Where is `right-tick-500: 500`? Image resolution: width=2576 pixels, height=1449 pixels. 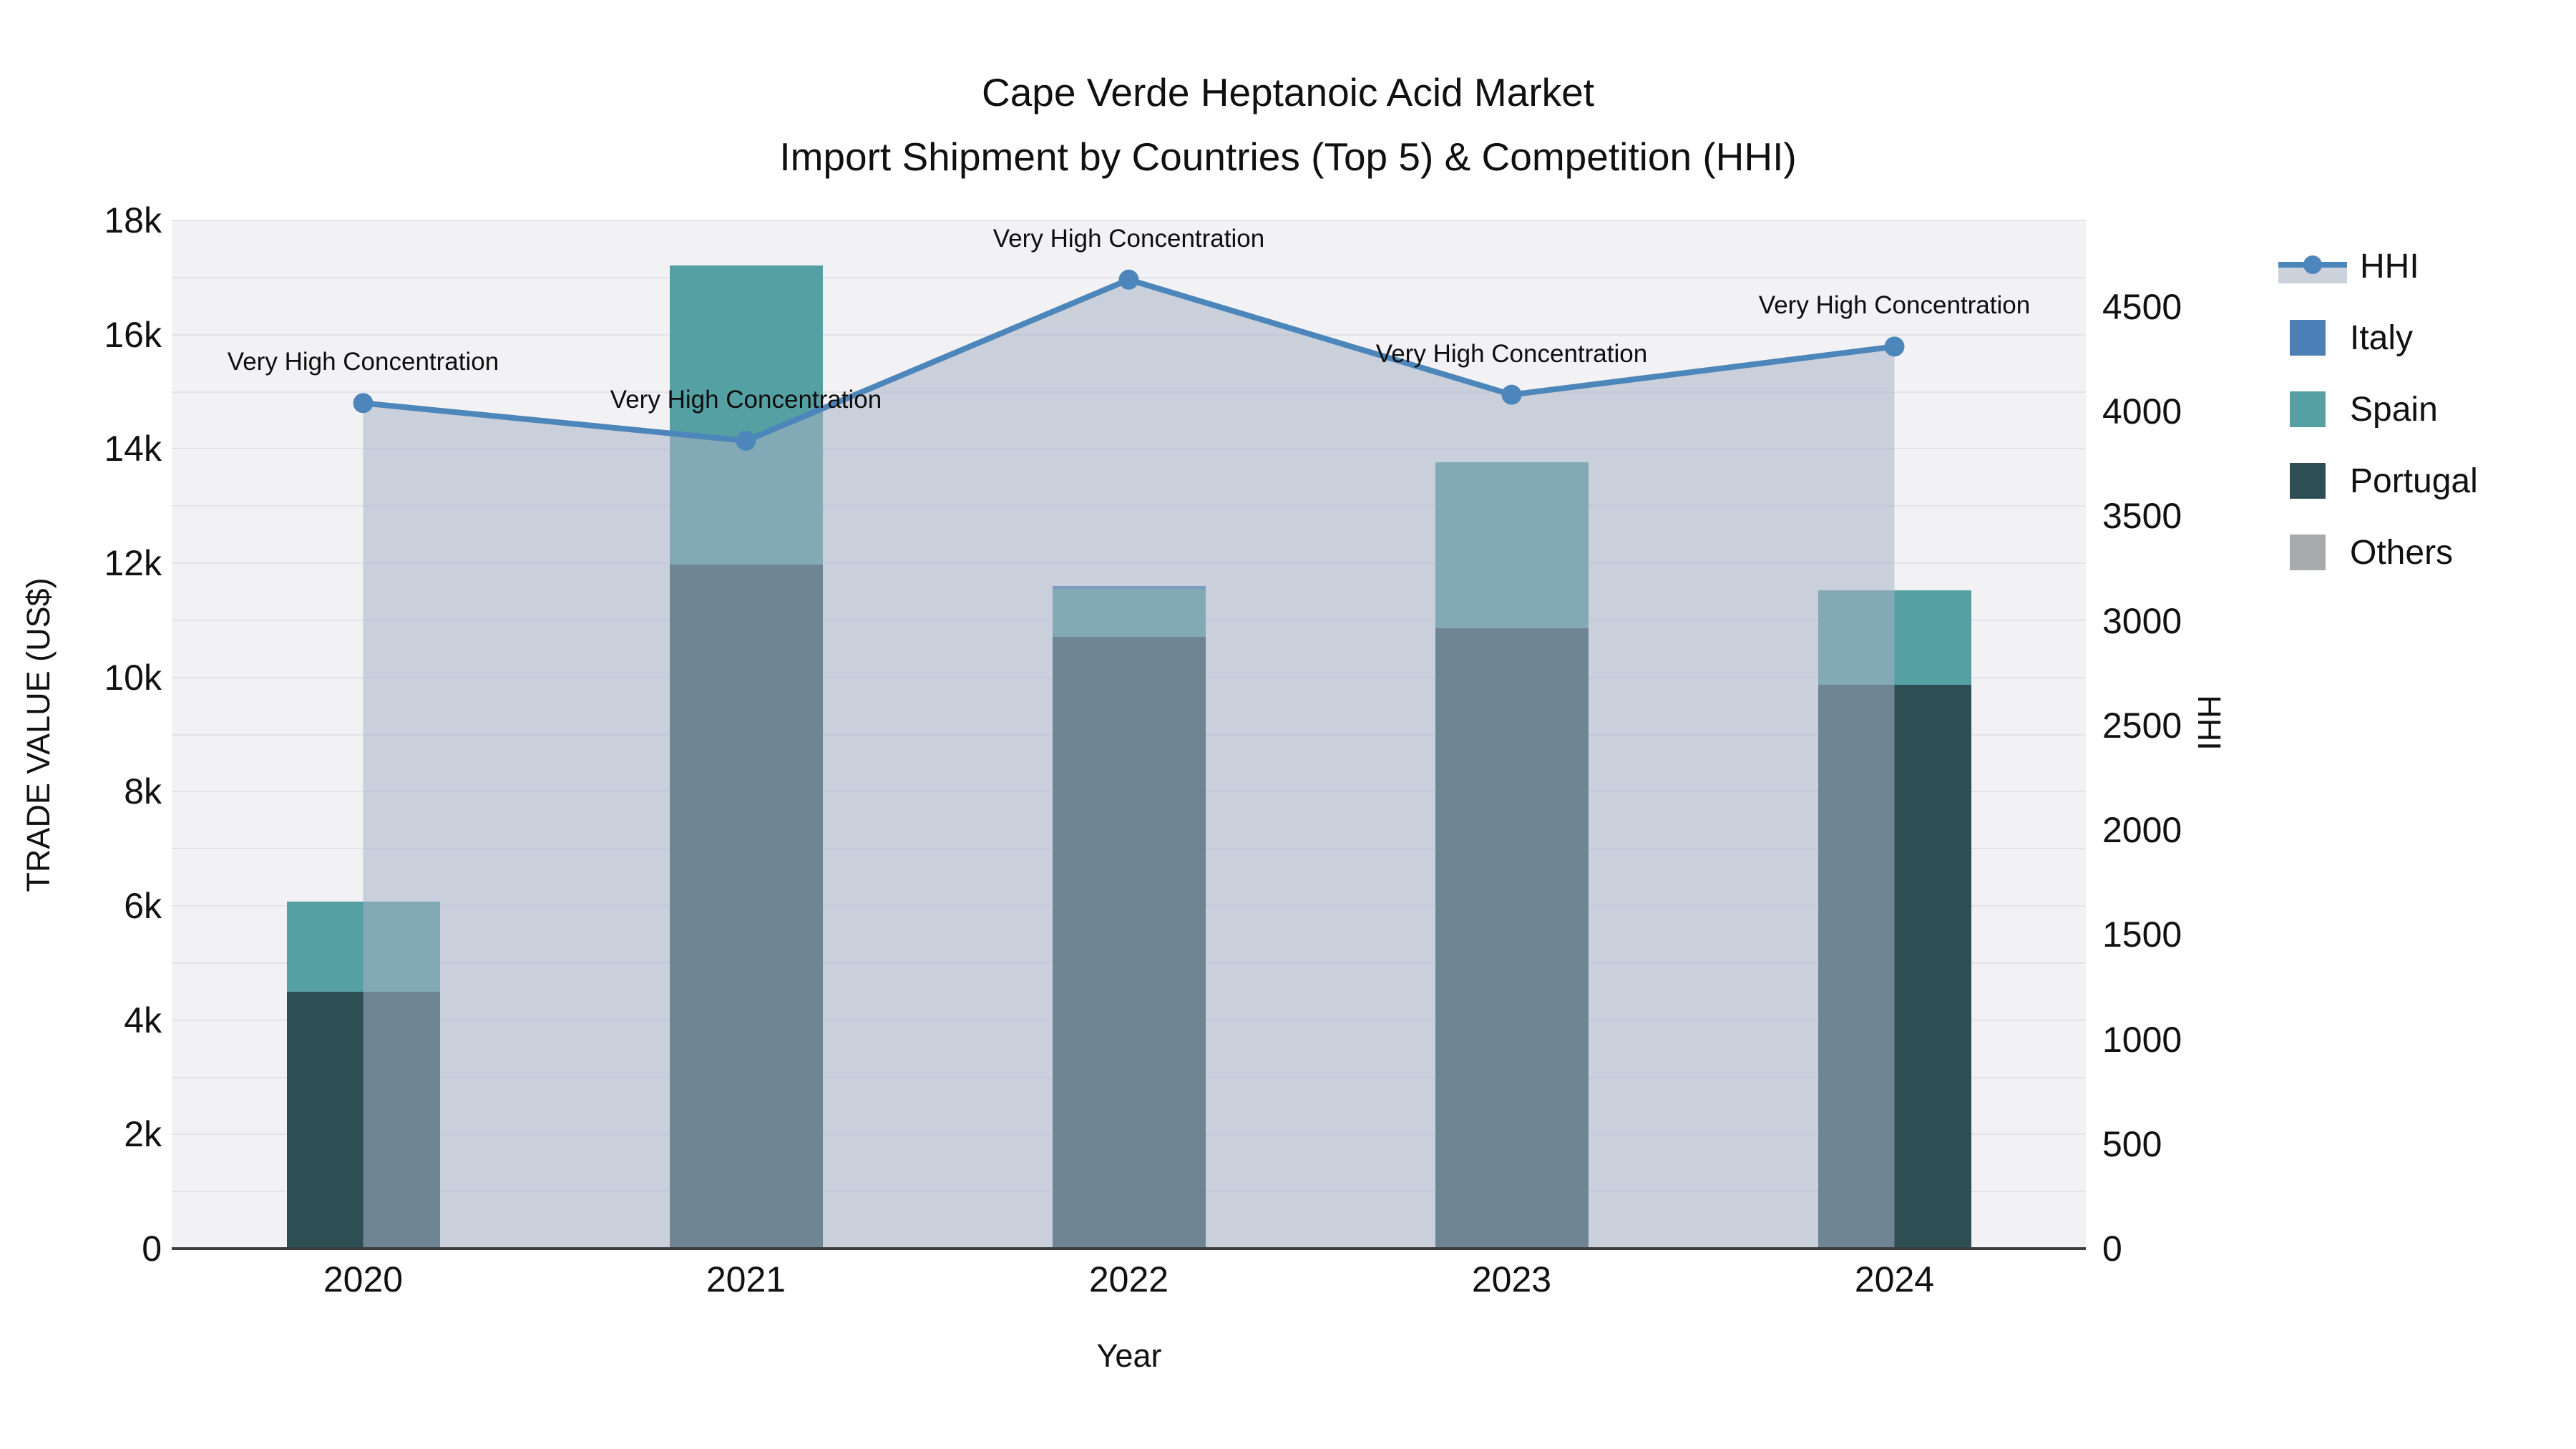 right-tick-500: 500 is located at coordinates (2132, 1143).